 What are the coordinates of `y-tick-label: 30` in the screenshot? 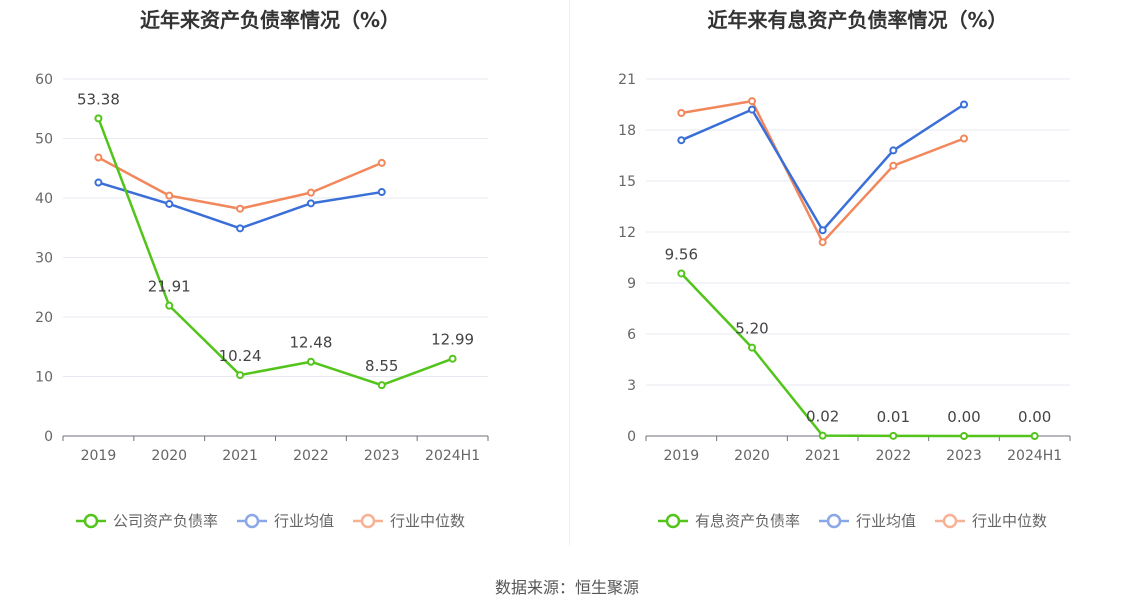 It's located at (44, 259).